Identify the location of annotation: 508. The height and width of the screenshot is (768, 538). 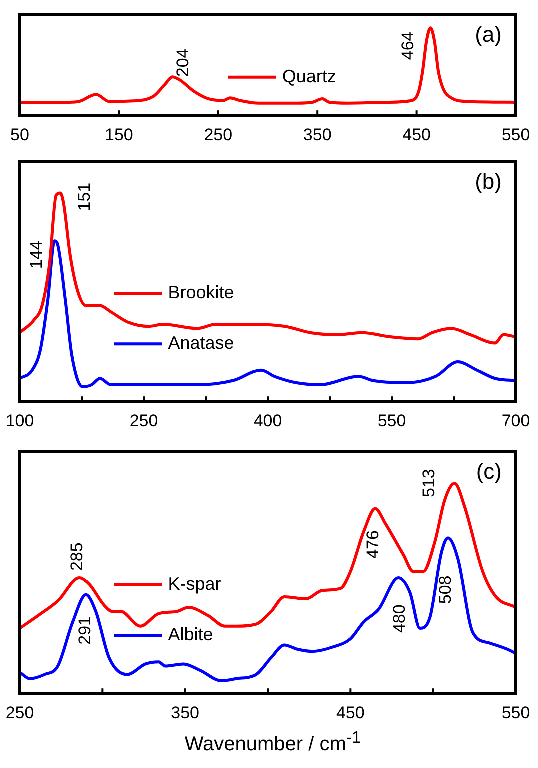
(446, 590).